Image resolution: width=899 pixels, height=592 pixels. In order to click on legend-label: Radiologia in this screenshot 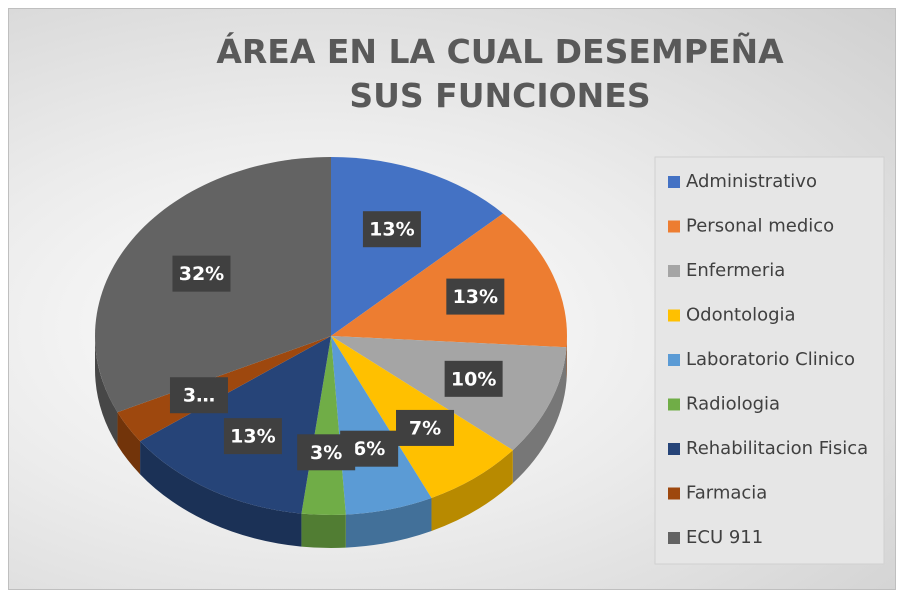, I will do `click(733, 404)`.